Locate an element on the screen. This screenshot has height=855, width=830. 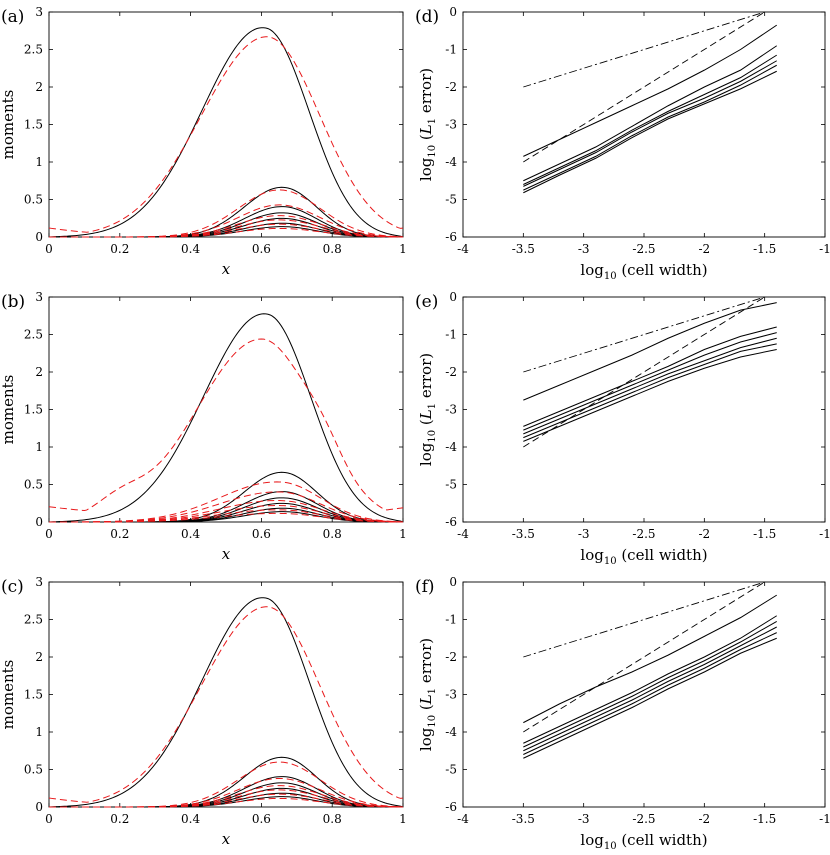
panel-label: (f) is located at coordinates (425, 587).